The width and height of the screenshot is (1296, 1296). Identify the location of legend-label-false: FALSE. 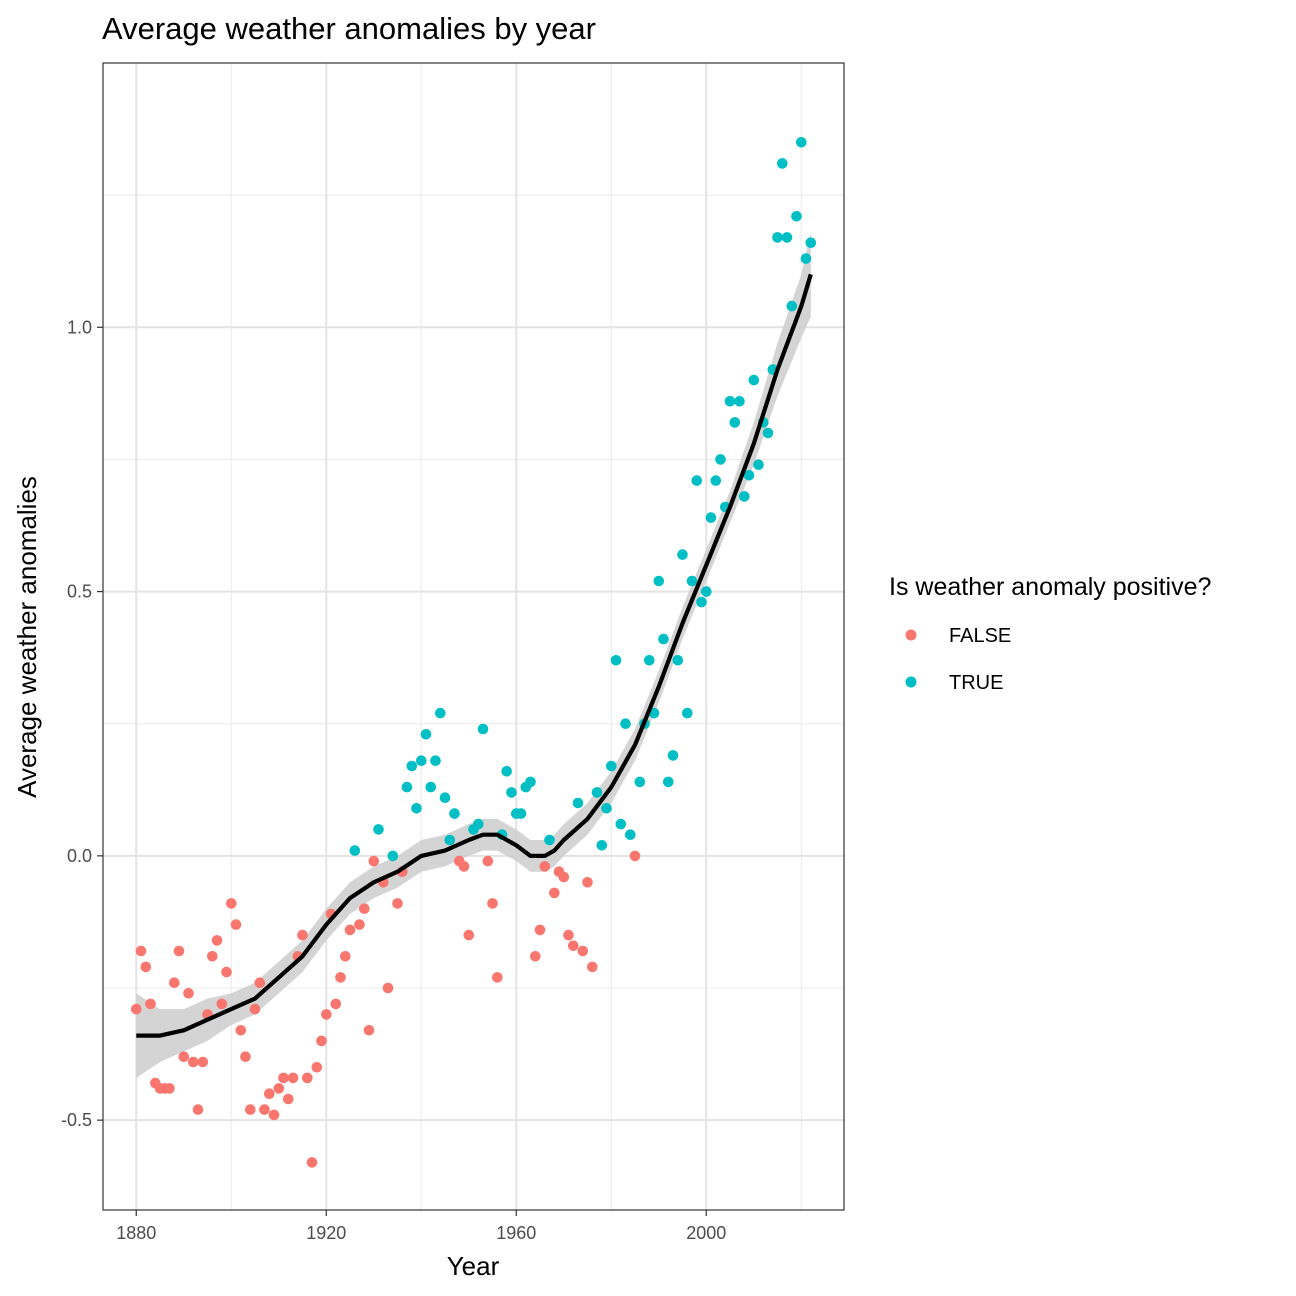
(980, 636).